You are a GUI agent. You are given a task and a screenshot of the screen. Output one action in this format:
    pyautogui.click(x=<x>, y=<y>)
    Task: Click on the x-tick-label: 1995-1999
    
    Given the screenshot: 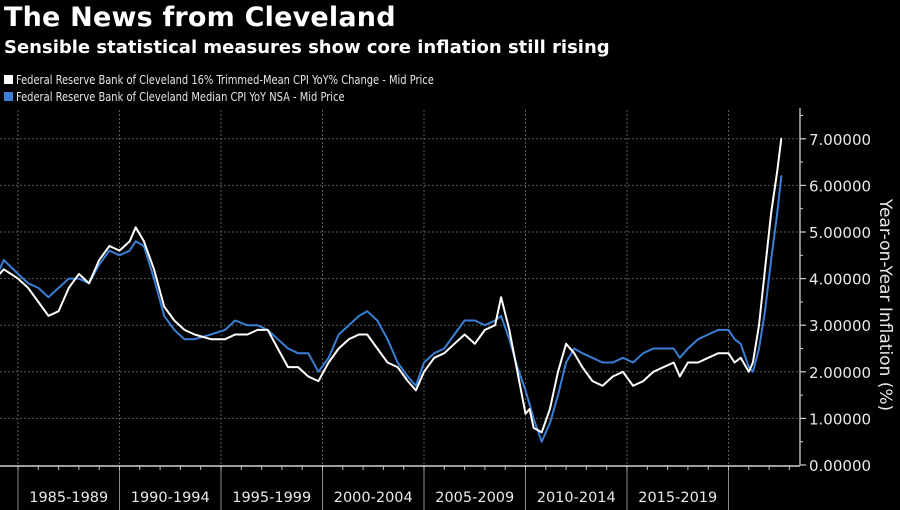 What is the action you would take?
    pyautogui.click(x=271, y=498)
    